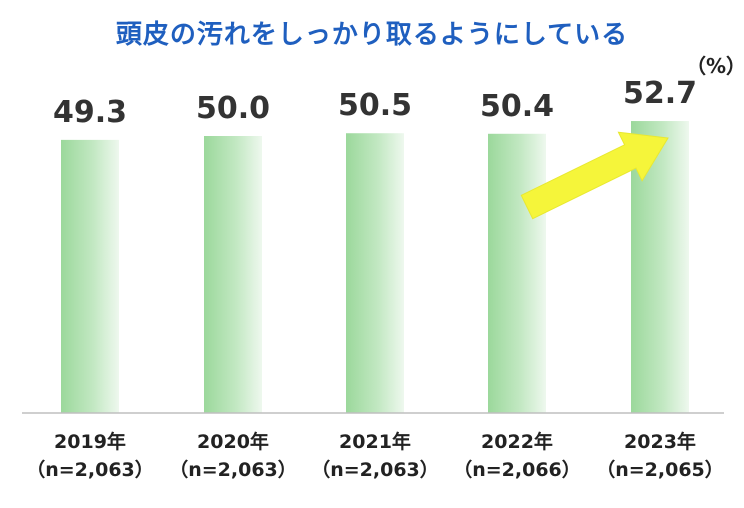  Describe the element at coordinates (517, 456) in the screenshot. I see `x-tick-label-2022年: 2022年 （n=2,066）` at that location.